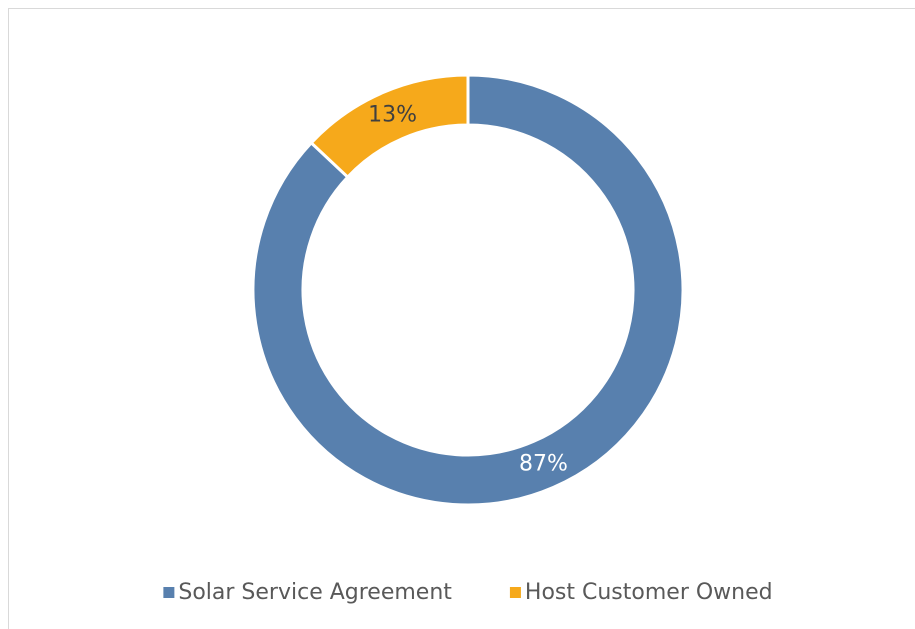 The height and width of the screenshot is (629, 915). What do you see at coordinates (315, 592) in the screenshot?
I see `legend-label: Solar Service Agreement` at bounding box center [315, 592].